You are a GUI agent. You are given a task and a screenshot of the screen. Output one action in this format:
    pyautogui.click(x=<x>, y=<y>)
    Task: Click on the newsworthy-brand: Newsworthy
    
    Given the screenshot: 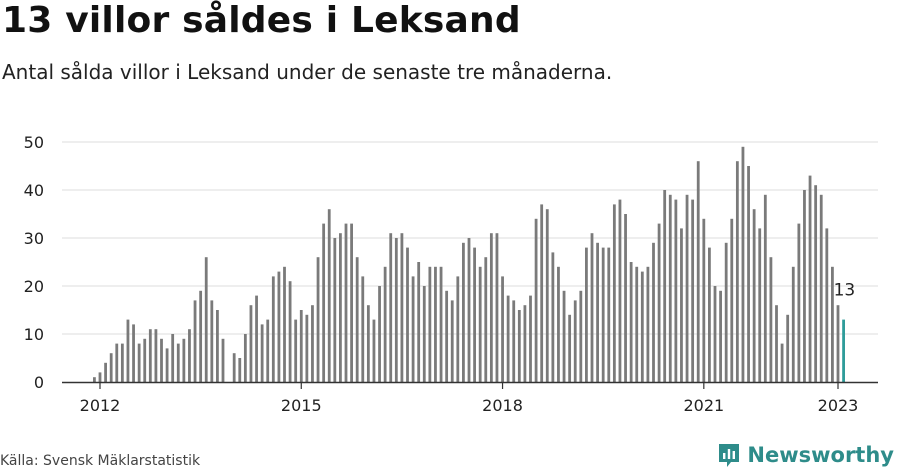 What is the action you would take?
    pyautogui.click(x=805, y=455)
    